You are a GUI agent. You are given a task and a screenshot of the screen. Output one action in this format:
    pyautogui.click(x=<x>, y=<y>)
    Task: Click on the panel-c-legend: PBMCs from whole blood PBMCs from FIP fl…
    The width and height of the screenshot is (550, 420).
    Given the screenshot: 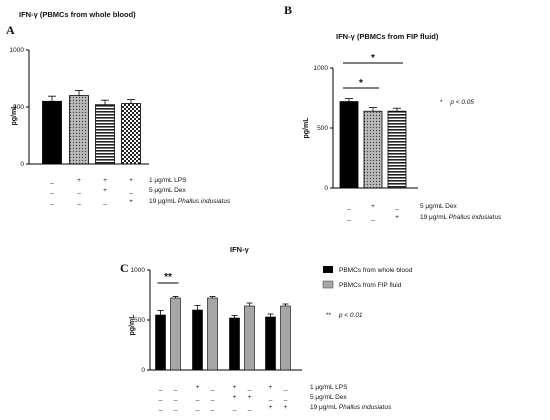 What is the action you would take?
    pyautogui.click(x=367, y=277)
    